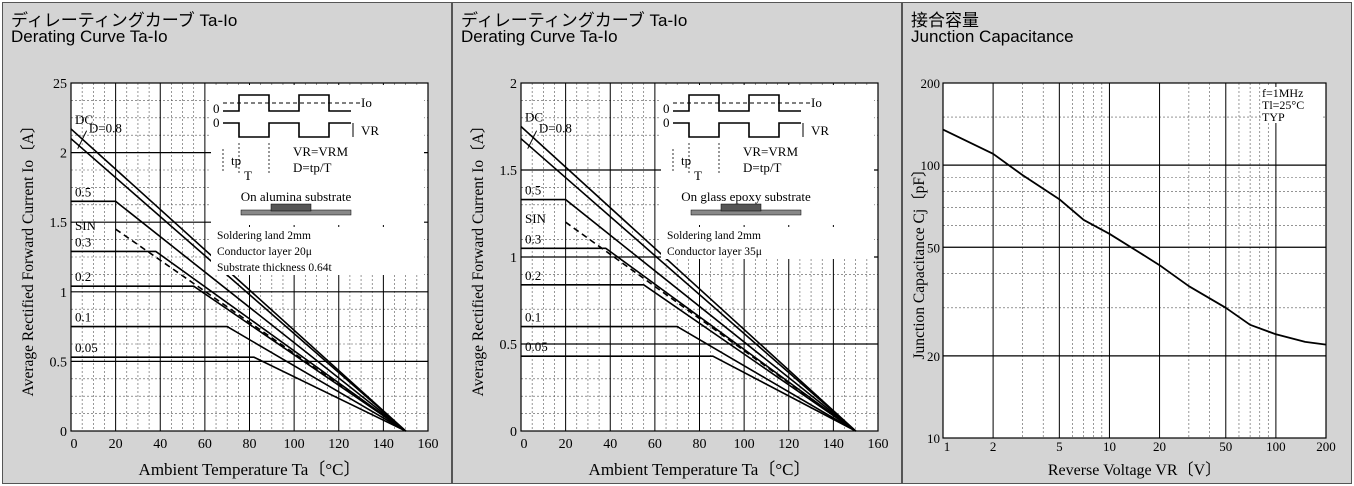  I want to click on x-tick-label: 5, so click(1059, 446).